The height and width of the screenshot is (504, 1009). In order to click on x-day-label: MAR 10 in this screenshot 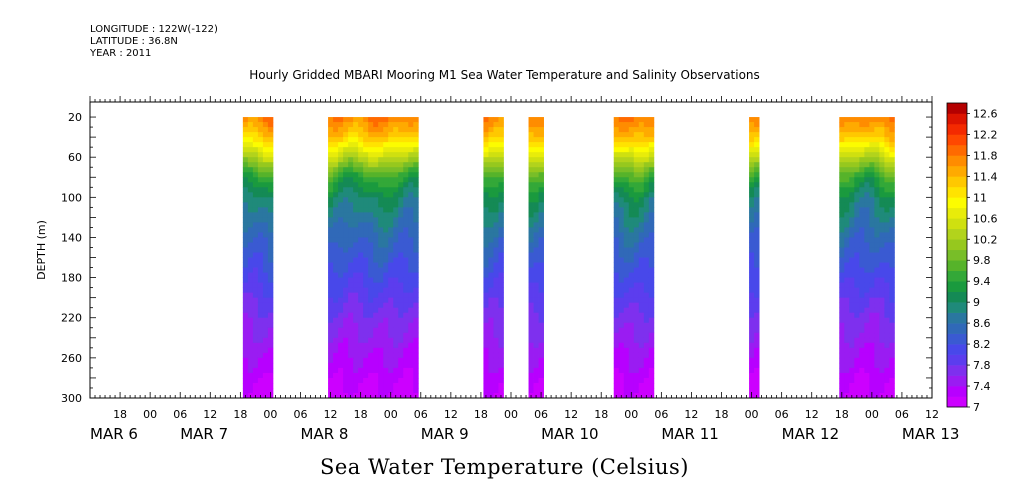, I will do `click(569, 434)`.